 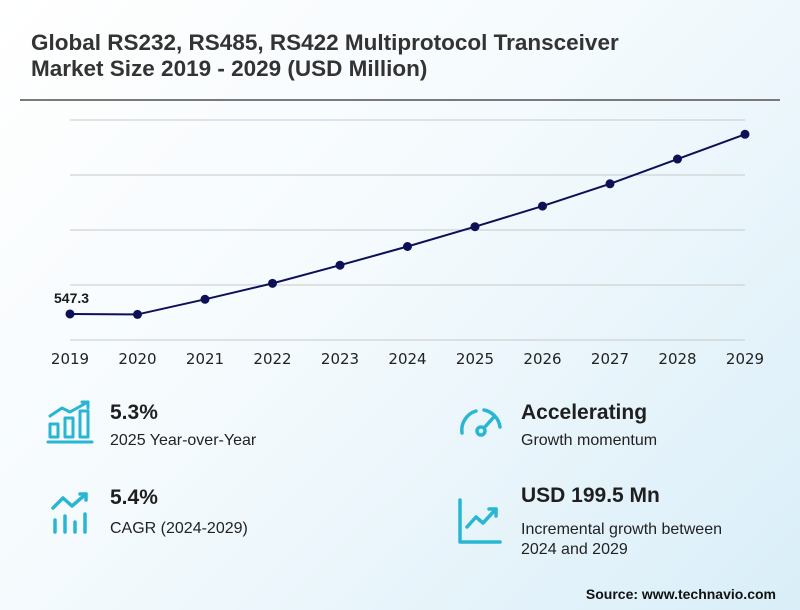 What do you see at coordinates (621, 539) in the screenshot?
I see `kpi-incremental-label: Incremental growth between 2024 and 2029` at bounding box center [621, 539].